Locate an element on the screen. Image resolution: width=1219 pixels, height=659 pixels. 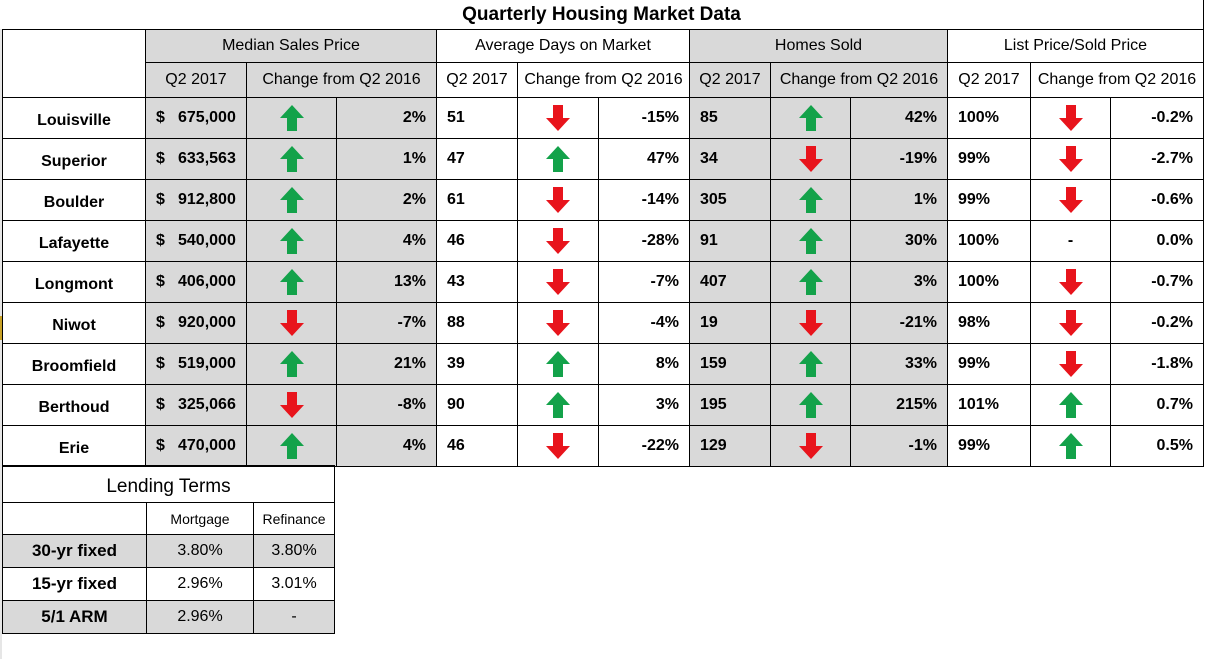
lending-row: 5/1 ARM 2.96% - is located at coordinates (168, 617).